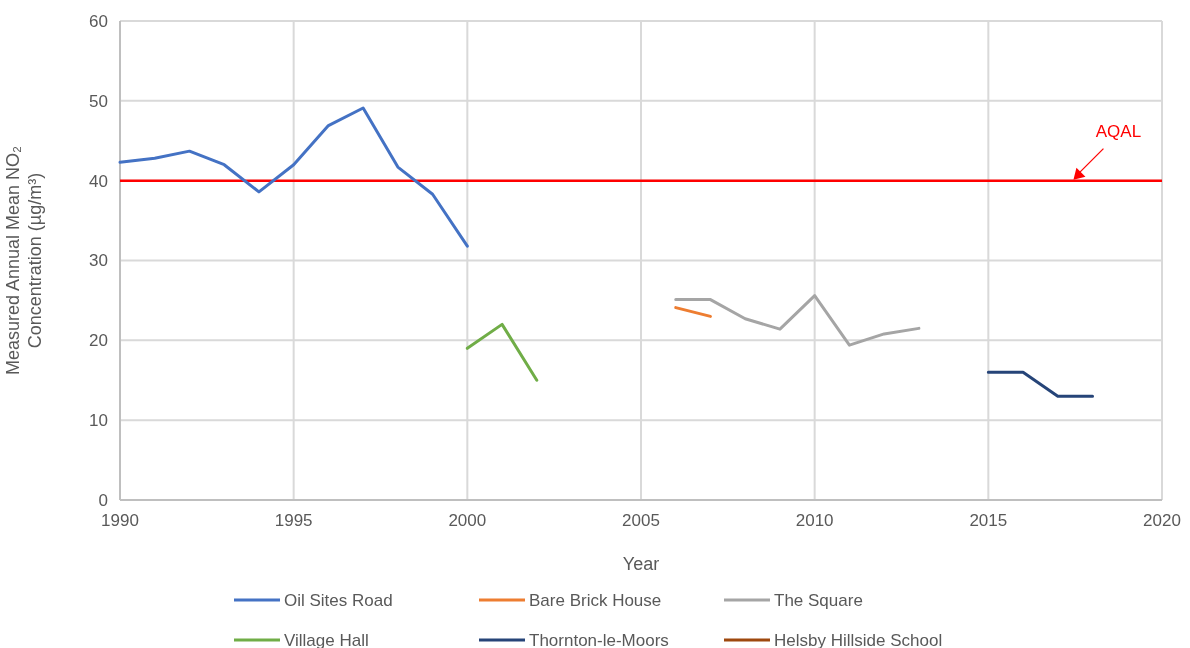  Describe the element at coordinates (988, 520) in the screenshot. I see `x-tick-label: 2015` at that location.